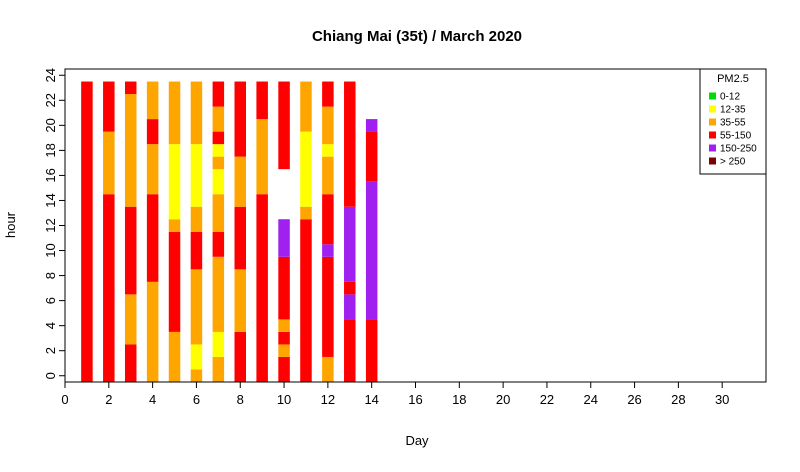  I want to click on bar-day6-seg4, so click(196, 219).